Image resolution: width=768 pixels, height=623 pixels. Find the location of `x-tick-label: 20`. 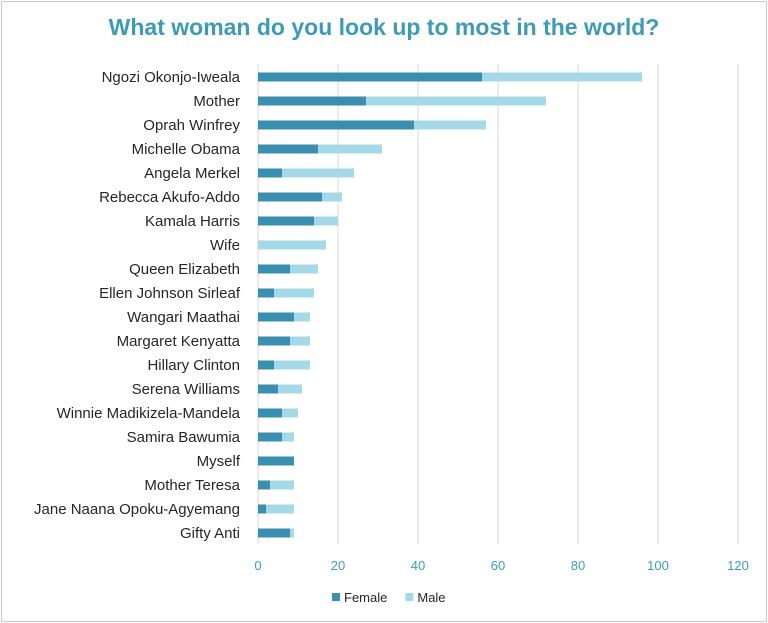

x-tick-label: 20 is located at coordinates (338, 565).